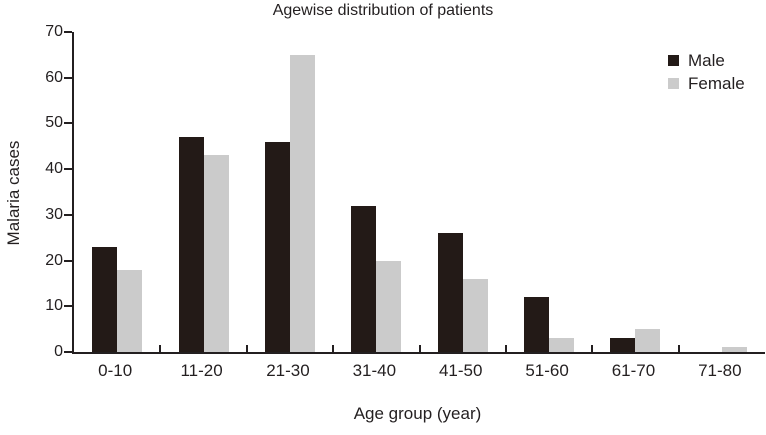 The image size is (766, 435). Describe the element at coordinates (54, 31) in the screenshot. I see `y-tick-label-70: 70` at that location.